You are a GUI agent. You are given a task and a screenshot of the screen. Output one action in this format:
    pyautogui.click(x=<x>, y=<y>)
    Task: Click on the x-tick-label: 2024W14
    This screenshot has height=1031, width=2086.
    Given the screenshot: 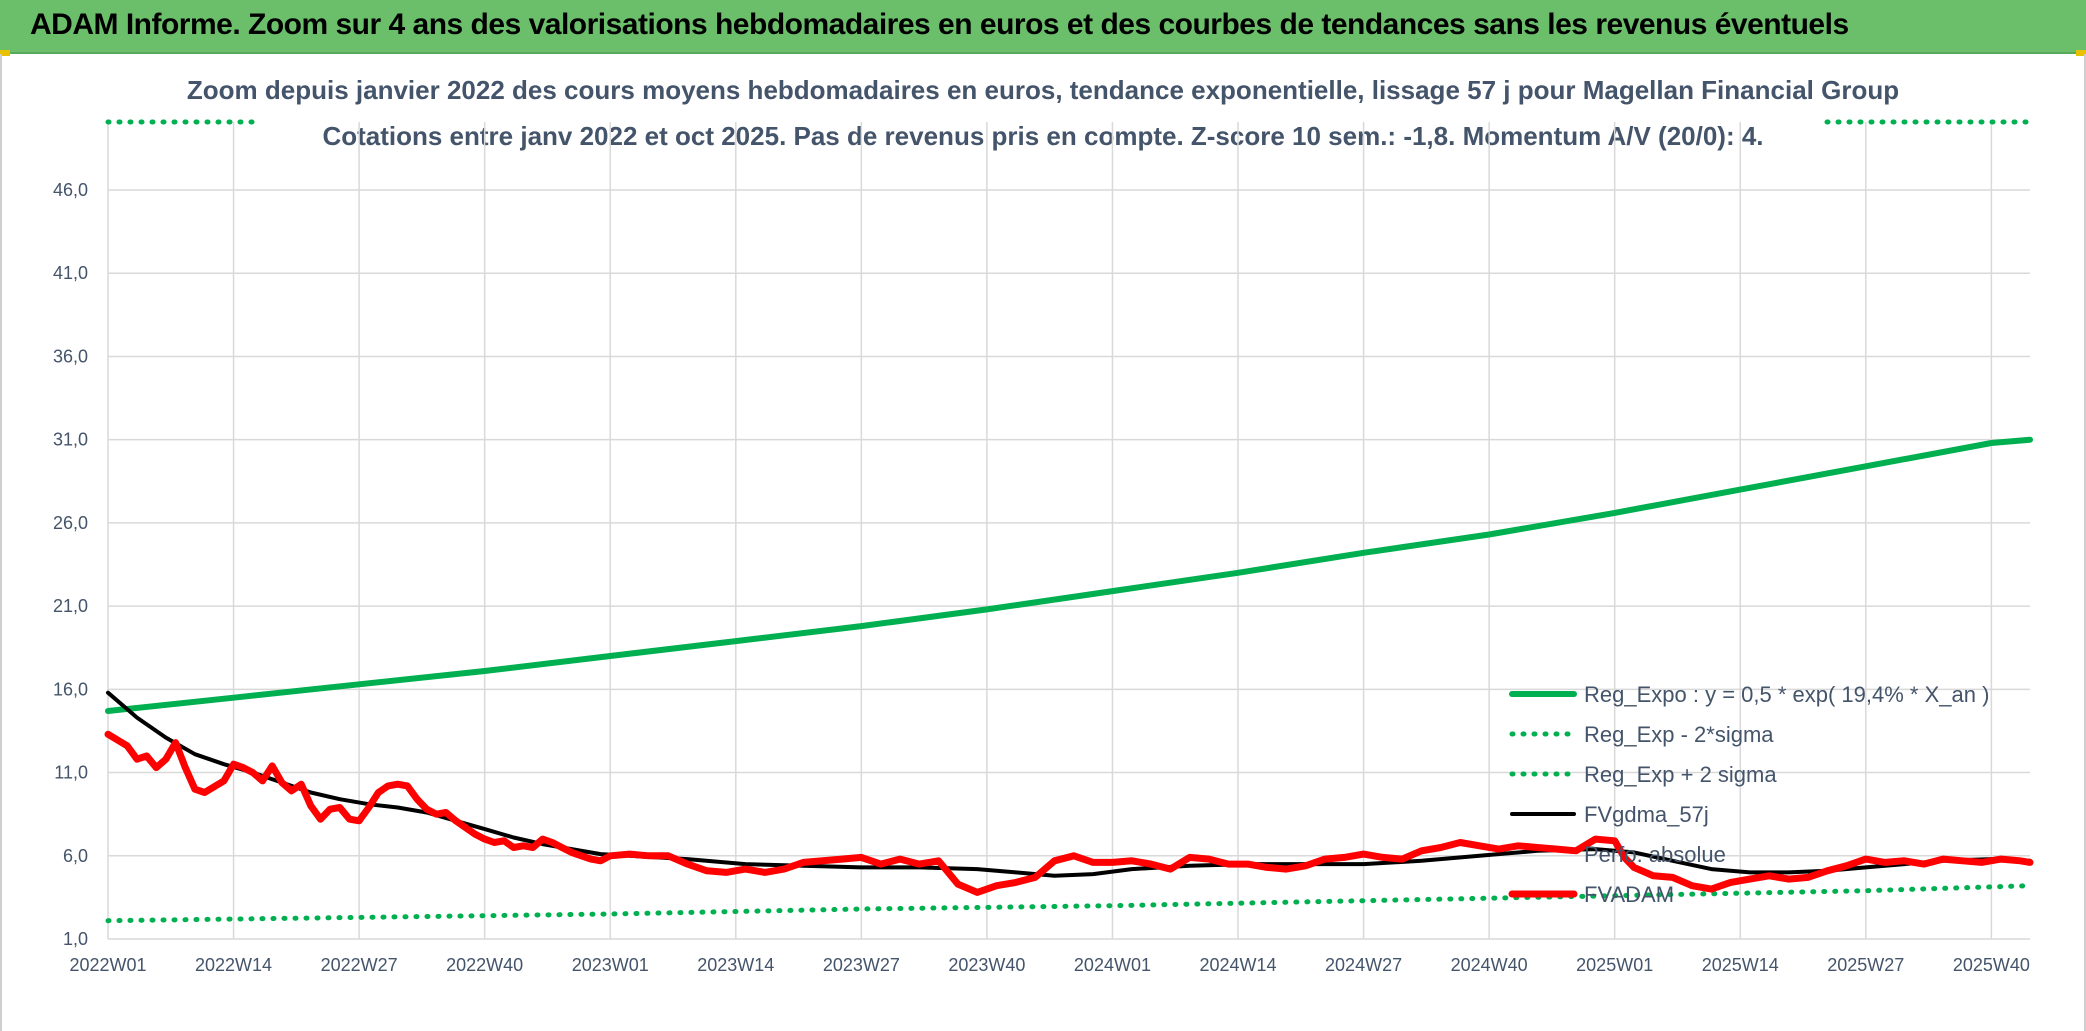 What is the action you would take?
    pyautogui.click(x=1237, y=965)
    